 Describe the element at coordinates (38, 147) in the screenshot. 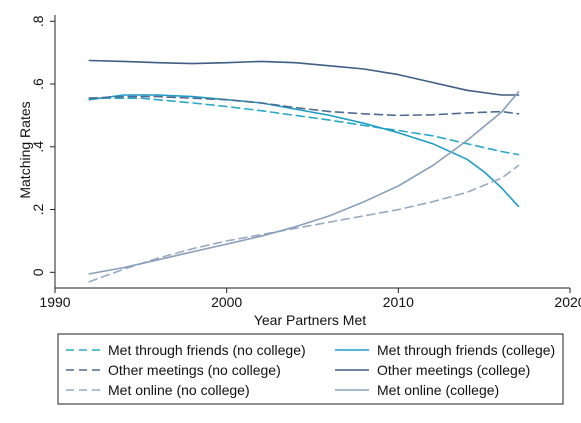

I see `y-tick-label: .4` at that location.